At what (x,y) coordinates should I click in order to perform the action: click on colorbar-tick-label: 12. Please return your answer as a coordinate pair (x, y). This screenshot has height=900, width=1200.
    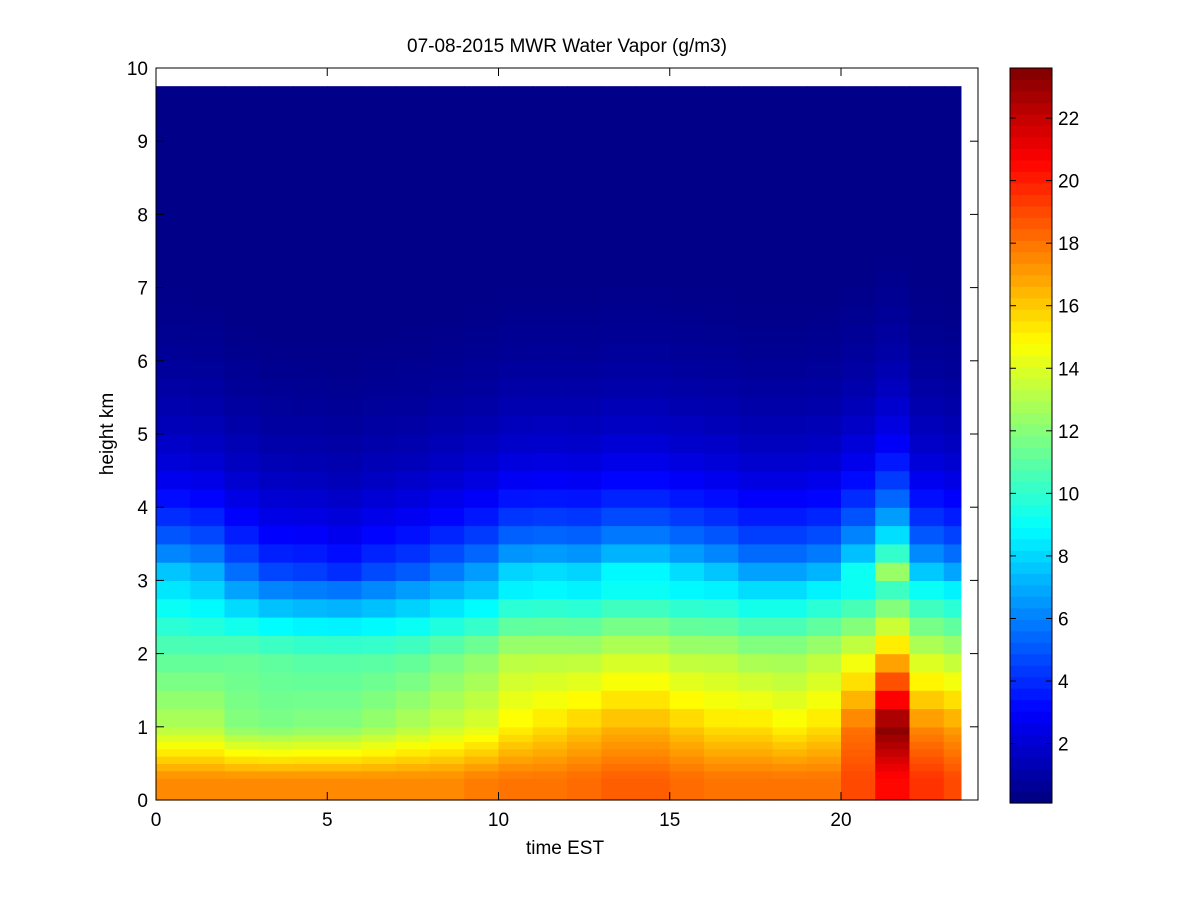
    Looking at the image, I should click on (1068, 432).